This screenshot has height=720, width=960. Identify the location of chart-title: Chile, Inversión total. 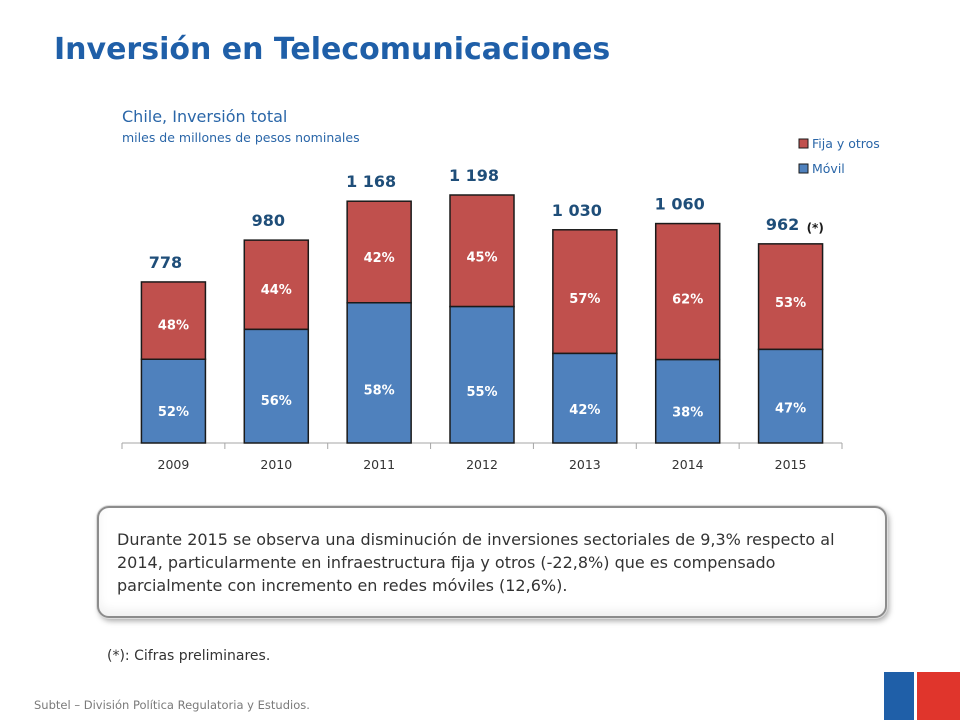
(205, 116).